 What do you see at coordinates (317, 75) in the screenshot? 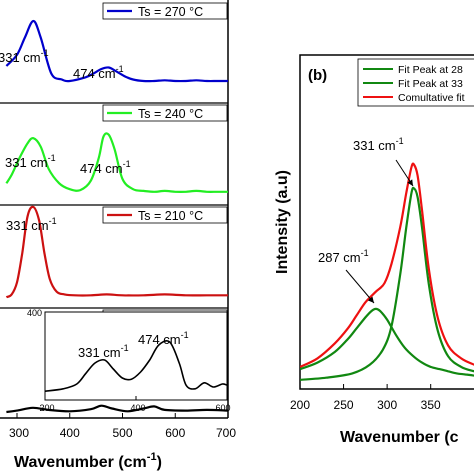
I see `panel-b-label: (b)` at bounding box center [317, 75].